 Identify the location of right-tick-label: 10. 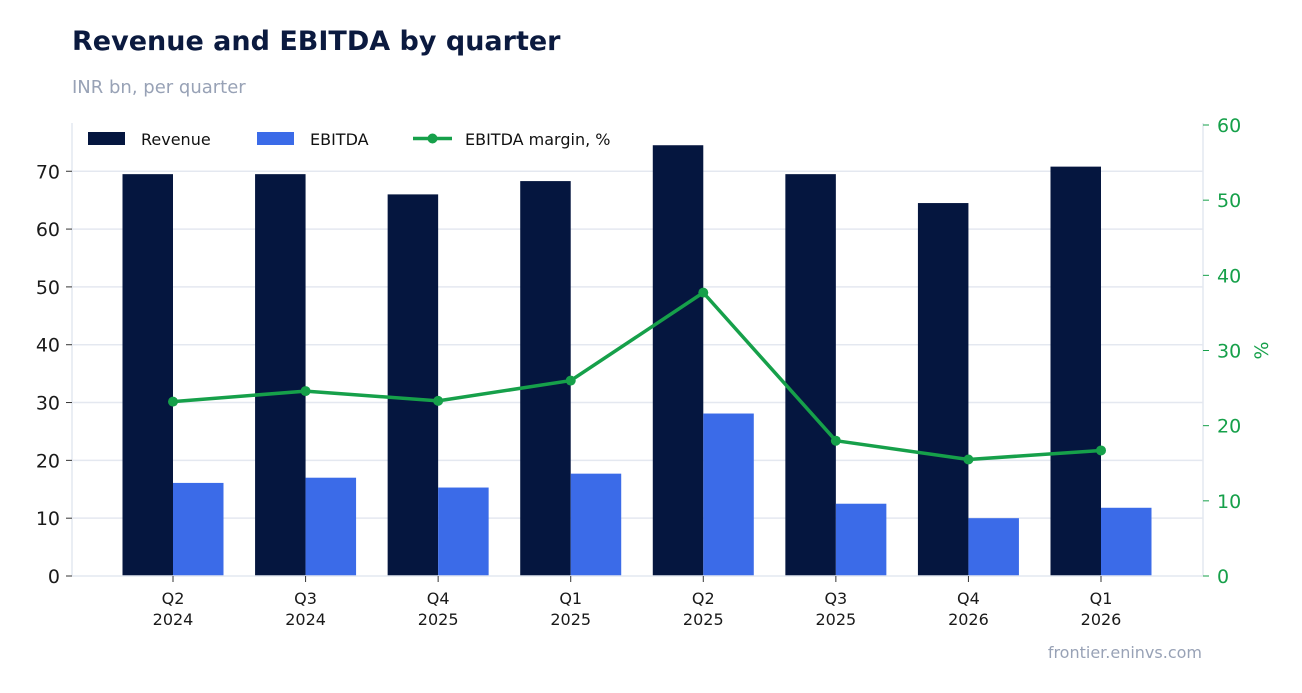
(1229, 502).